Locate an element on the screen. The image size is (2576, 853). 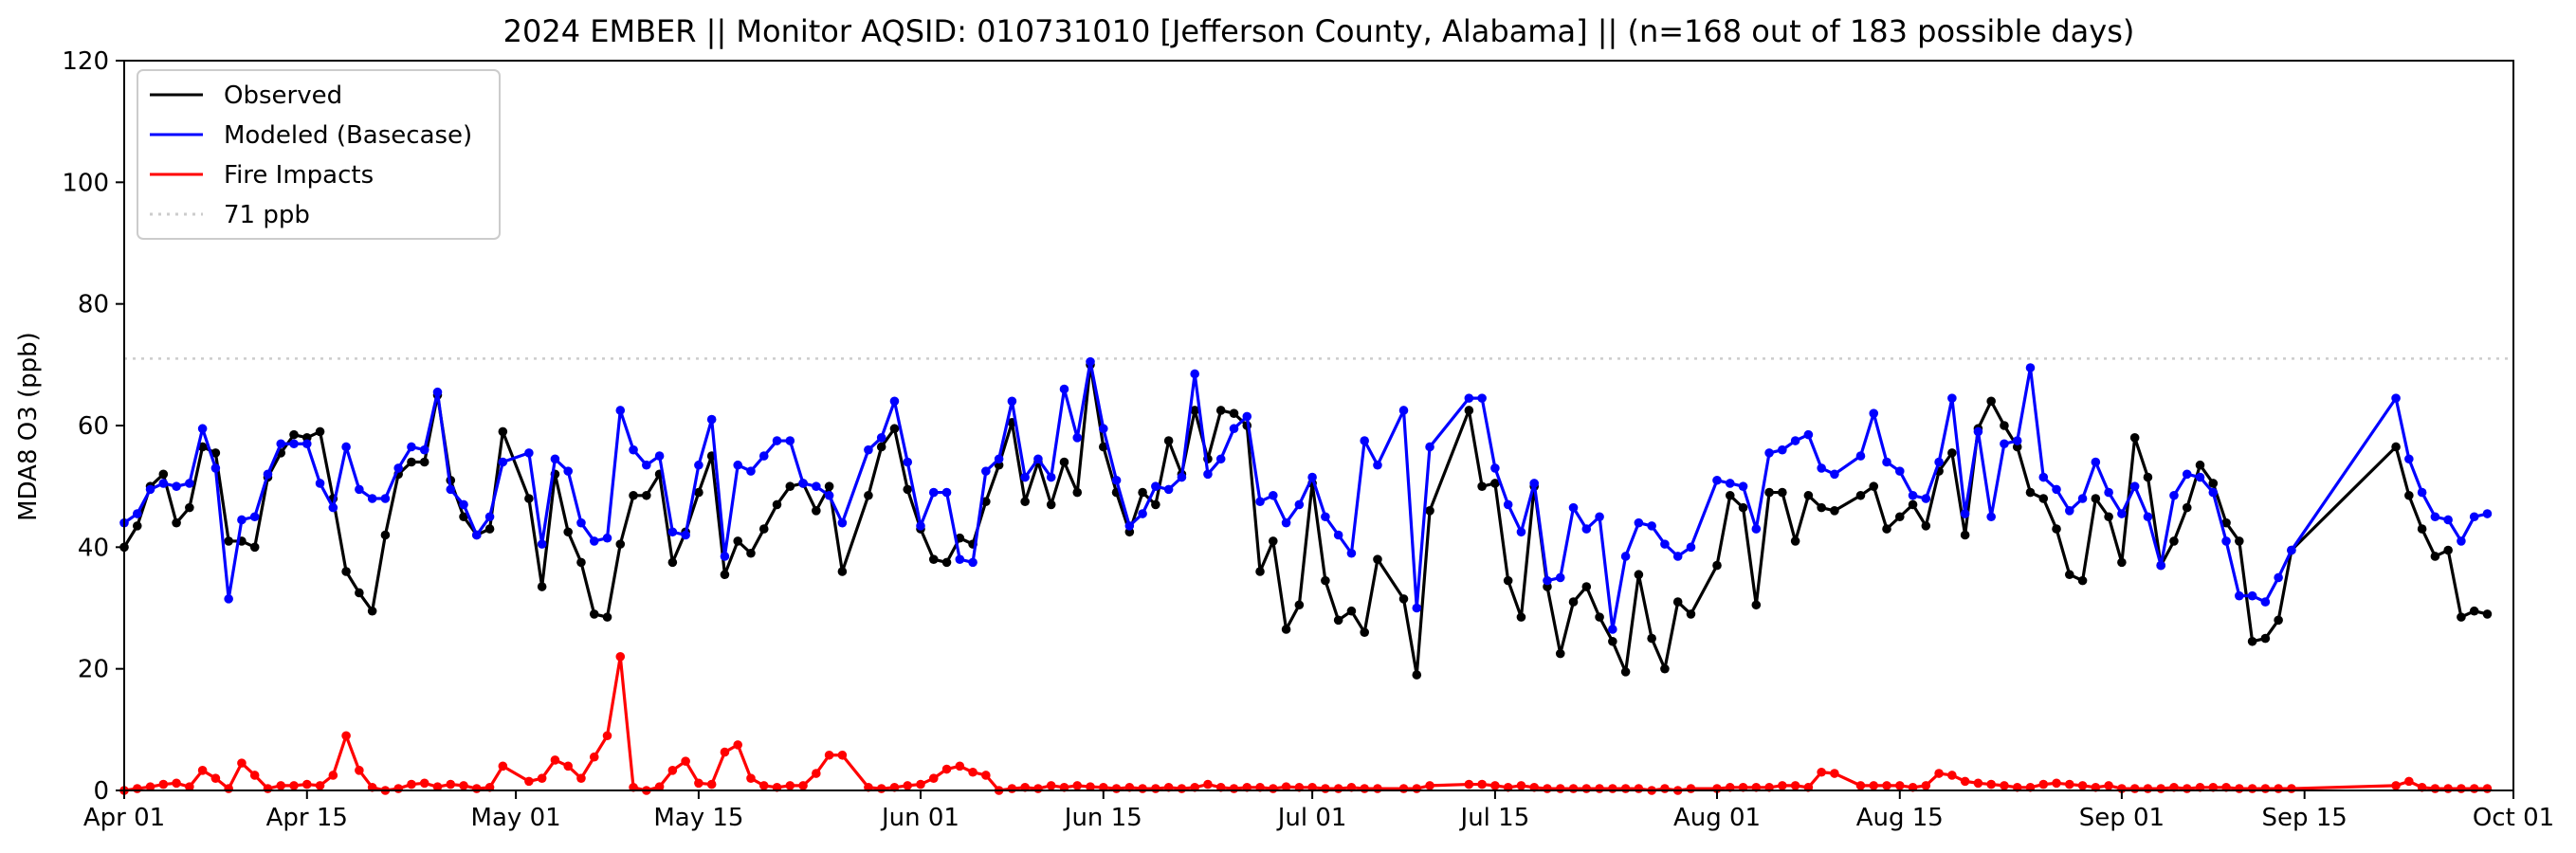
x-tick-label: May 01 is located at coordinates (516, 818).